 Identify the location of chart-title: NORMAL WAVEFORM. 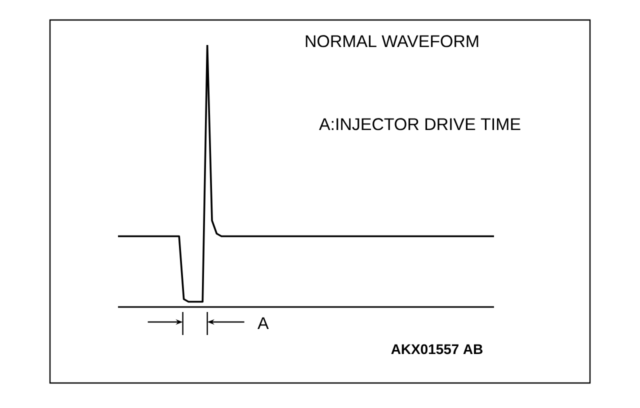
(392, 41).